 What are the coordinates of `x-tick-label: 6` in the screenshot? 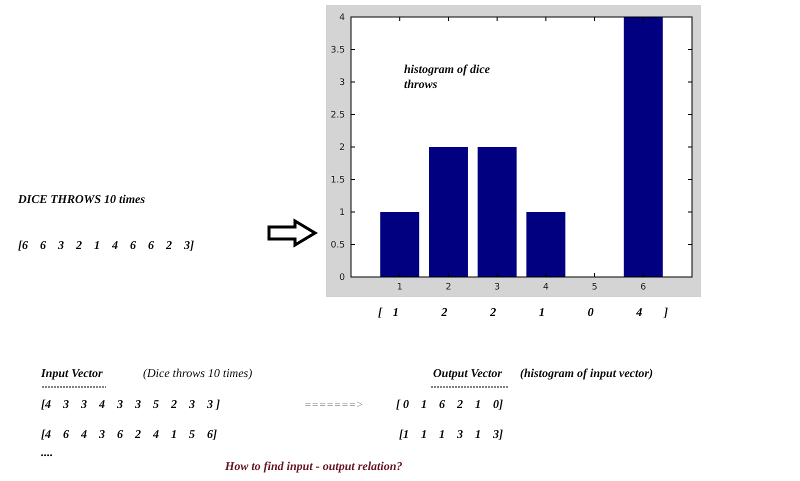 It's located at (643, 287).